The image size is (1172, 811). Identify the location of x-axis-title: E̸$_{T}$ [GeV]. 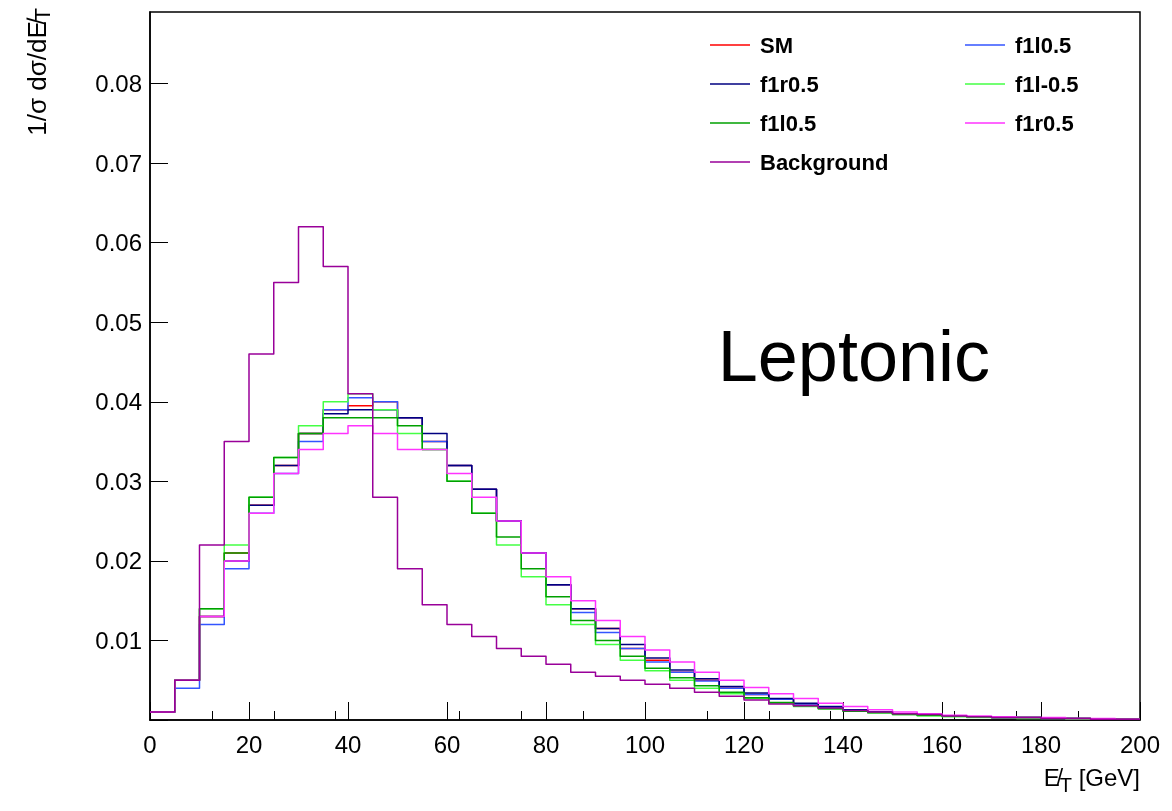
(1091, 780).